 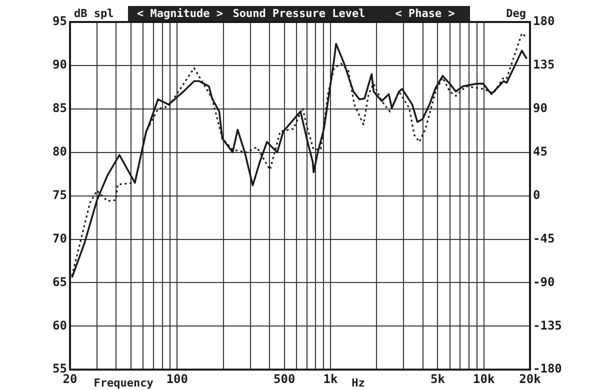 What do you see at coordinates (59, 325) in the screenshot?
I see `y-tick-label: 60` at bounding box center [59, 325].